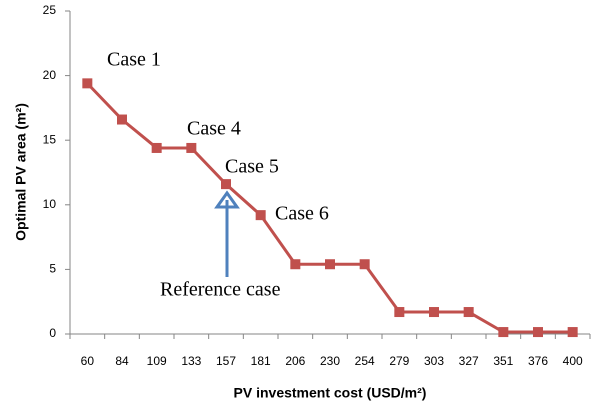 The image size is (593, 409). I want to click on annotation: Case 6, so click(302, 214).